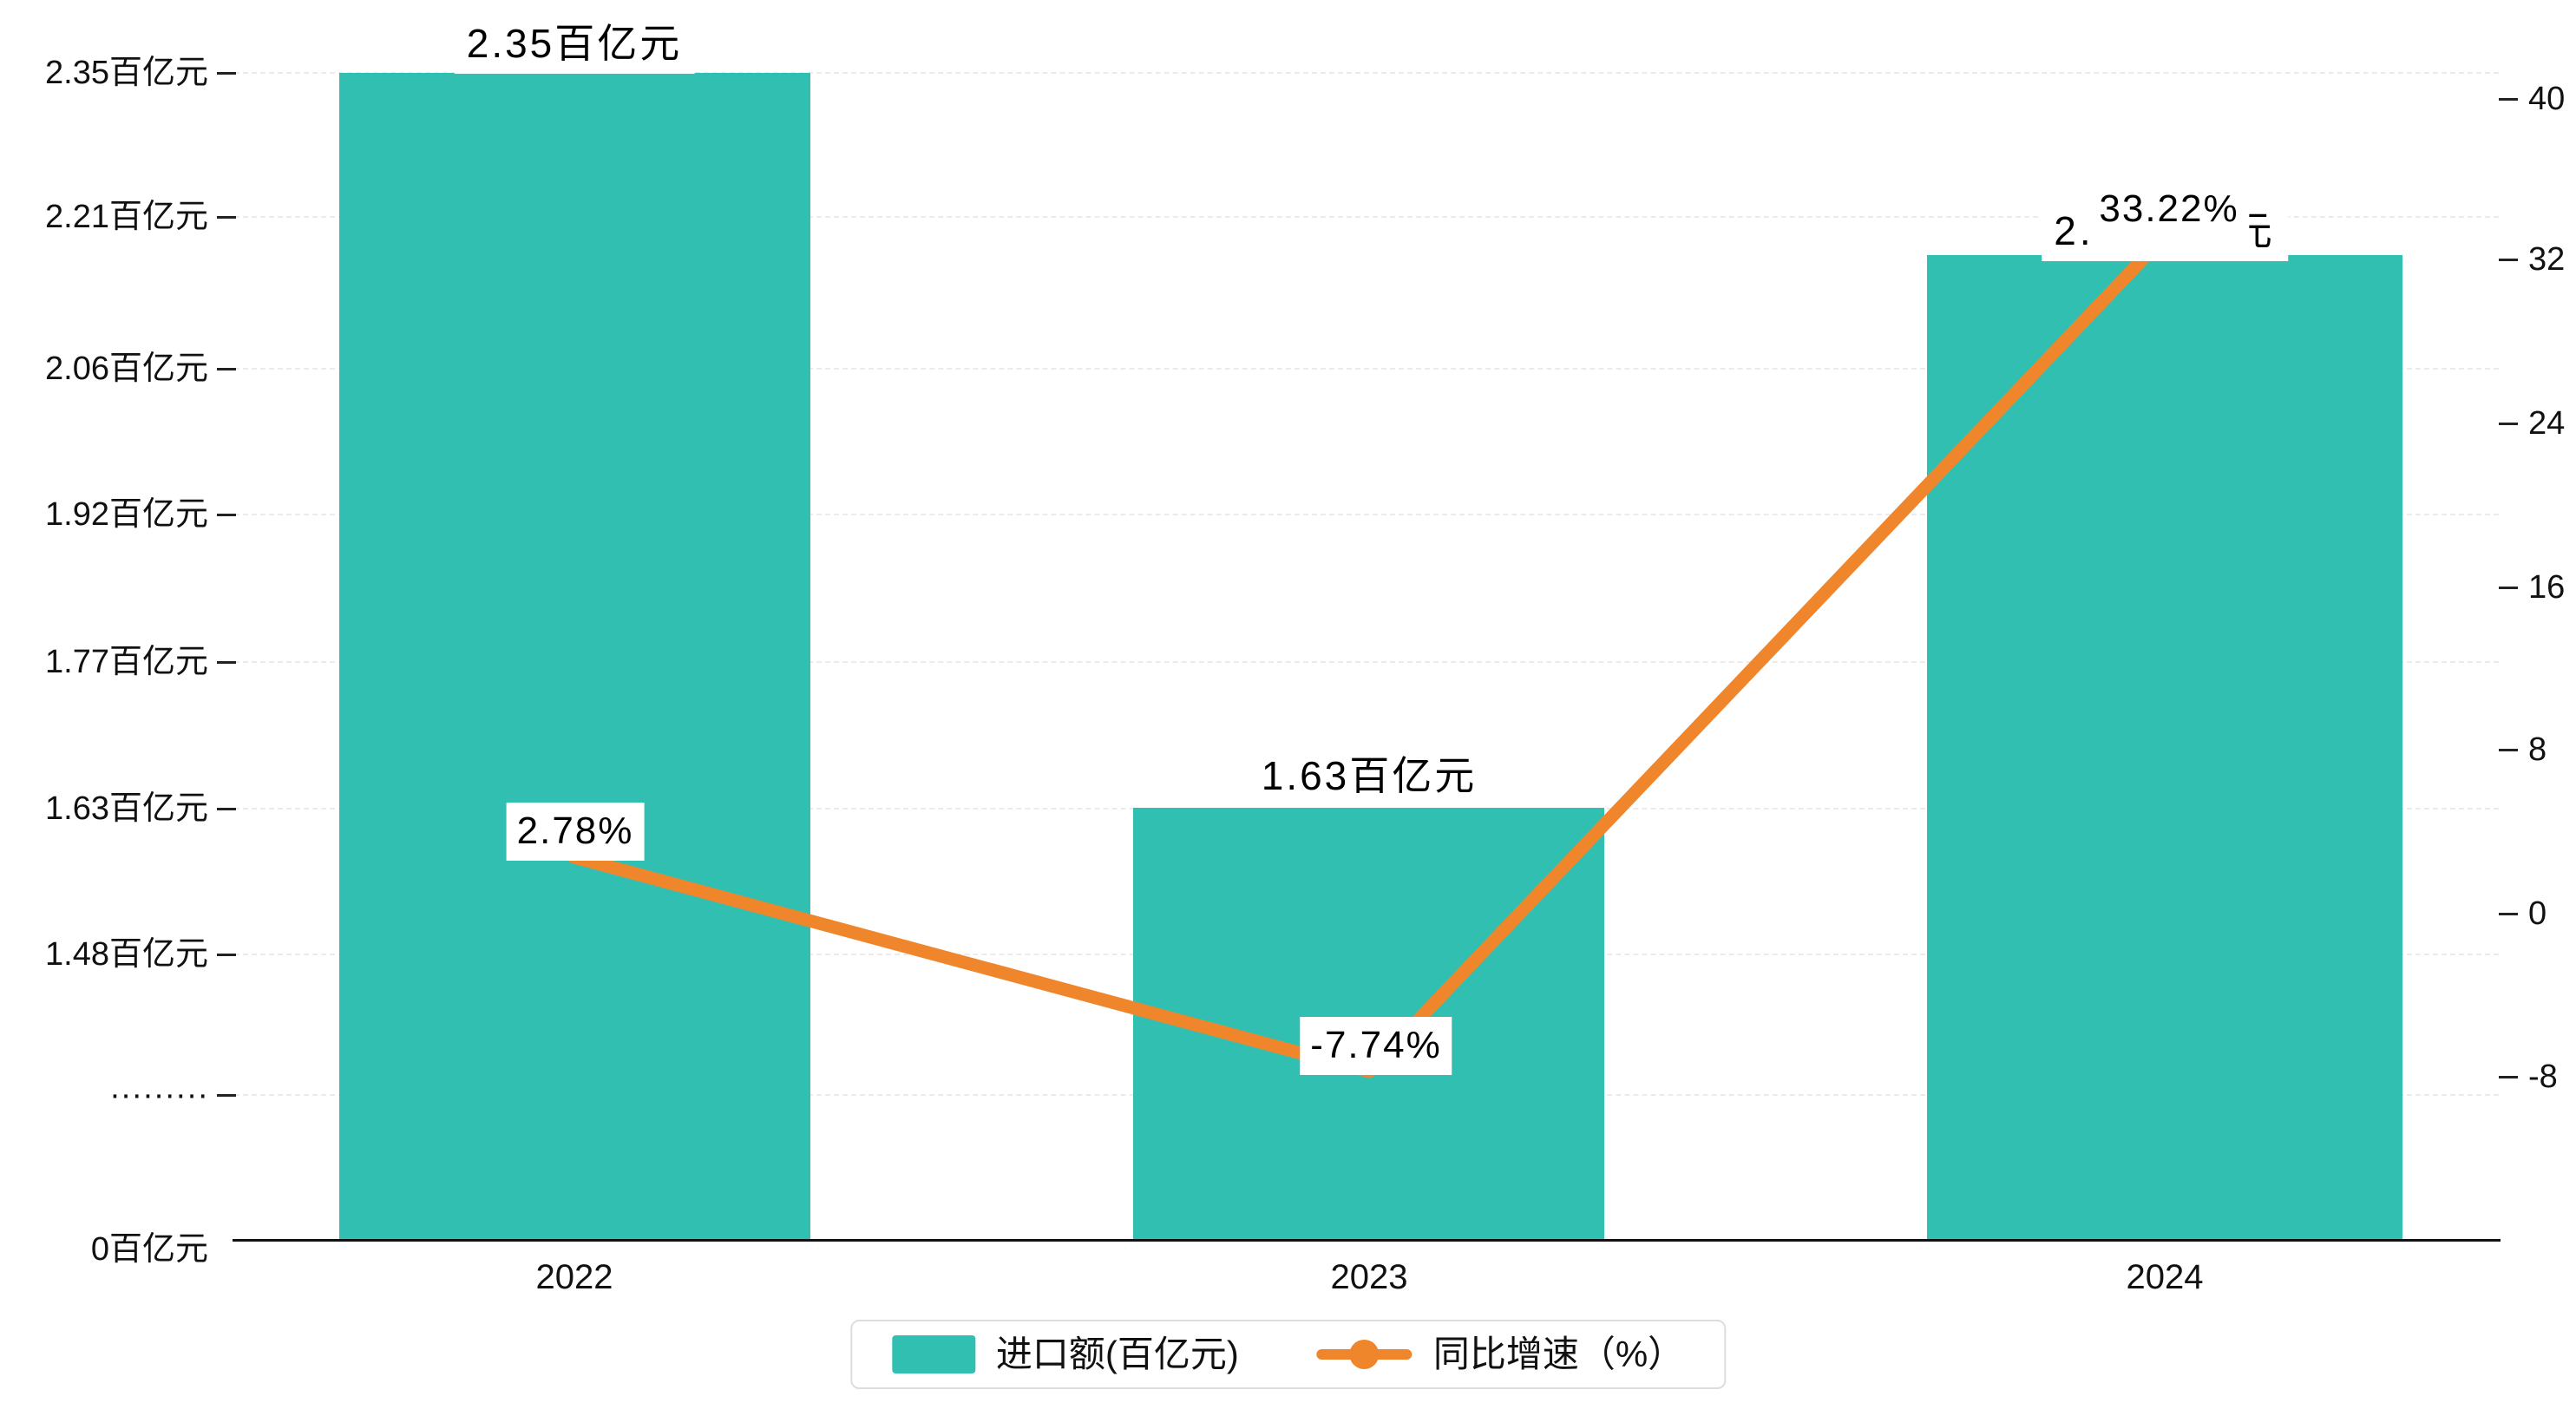  I want to click on pct-label-2024: 33.22%, so click(2169, 218).